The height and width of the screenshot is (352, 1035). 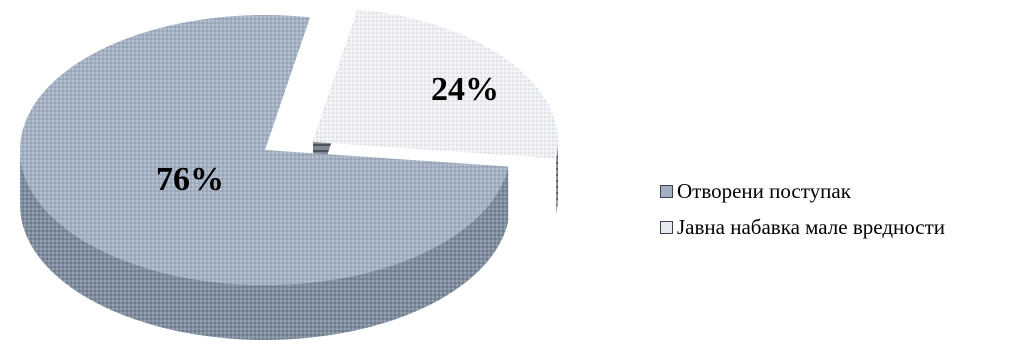 I want to click on pie-slice-top, so click(x=436, y=84).